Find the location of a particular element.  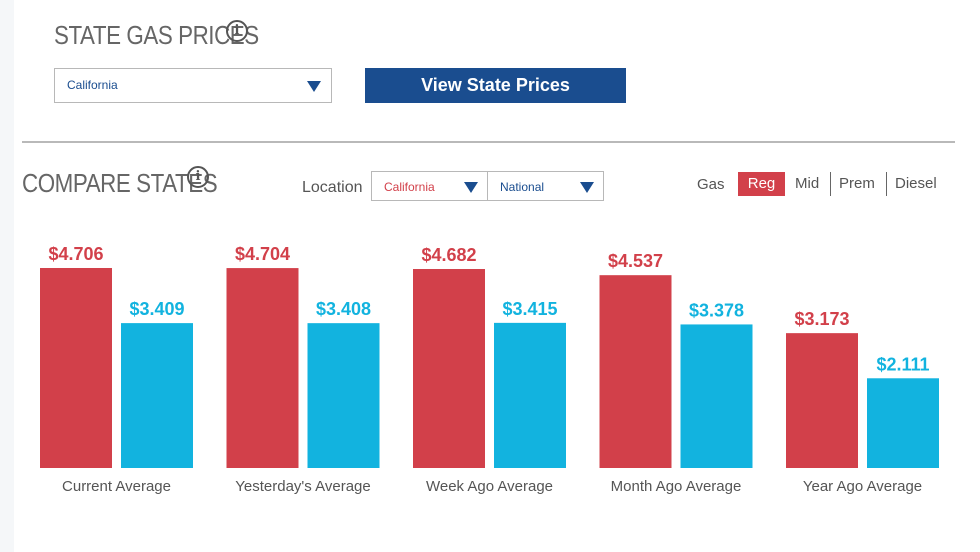

category-label-2: Yesterday's Average is located at coordinates (302, 486).